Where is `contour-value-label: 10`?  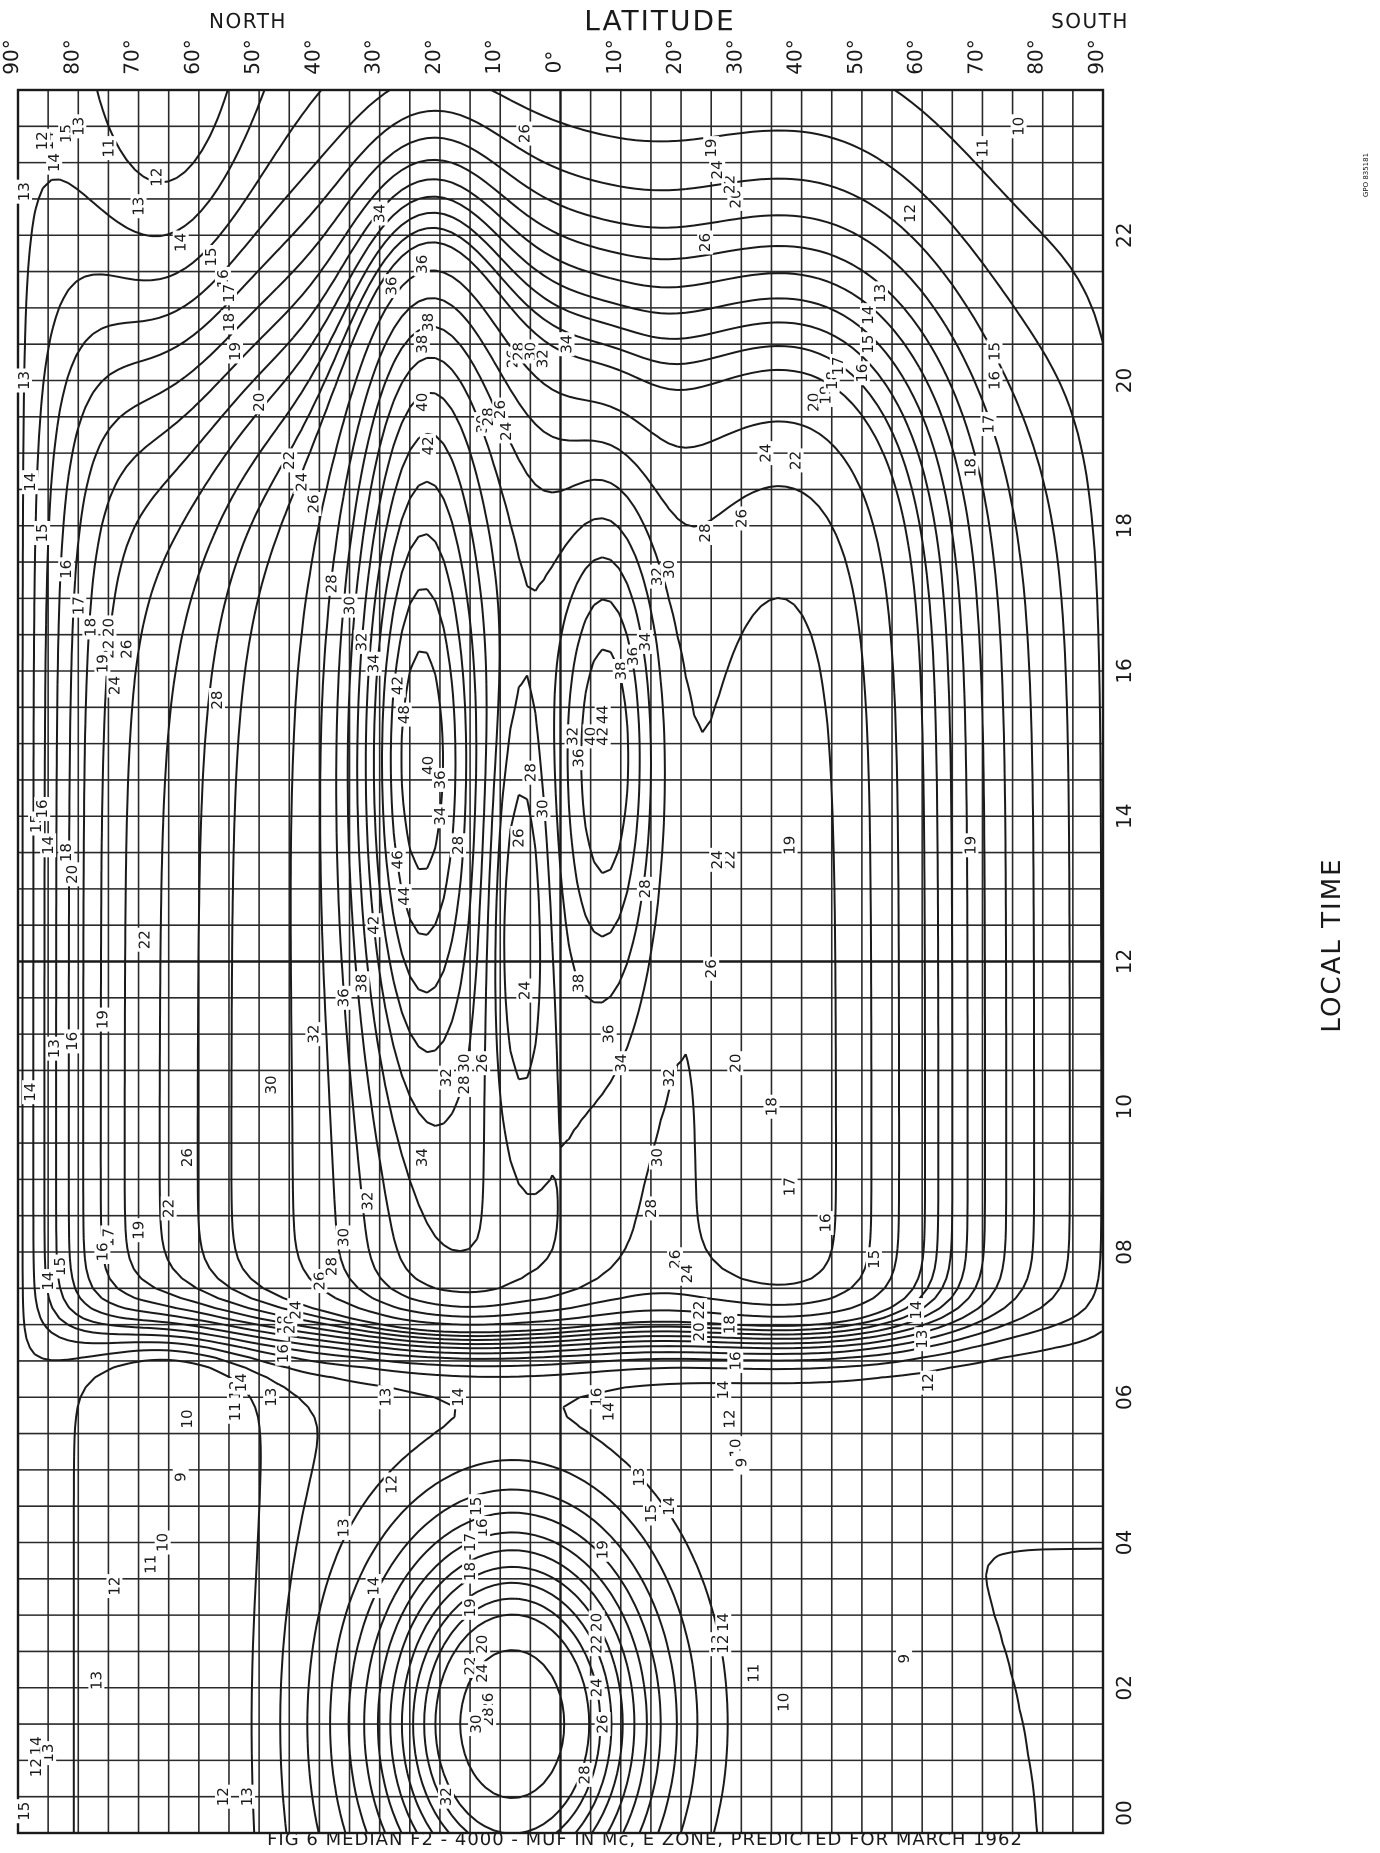
contour-value-label: 10 is located at coordinates (1019, 126).